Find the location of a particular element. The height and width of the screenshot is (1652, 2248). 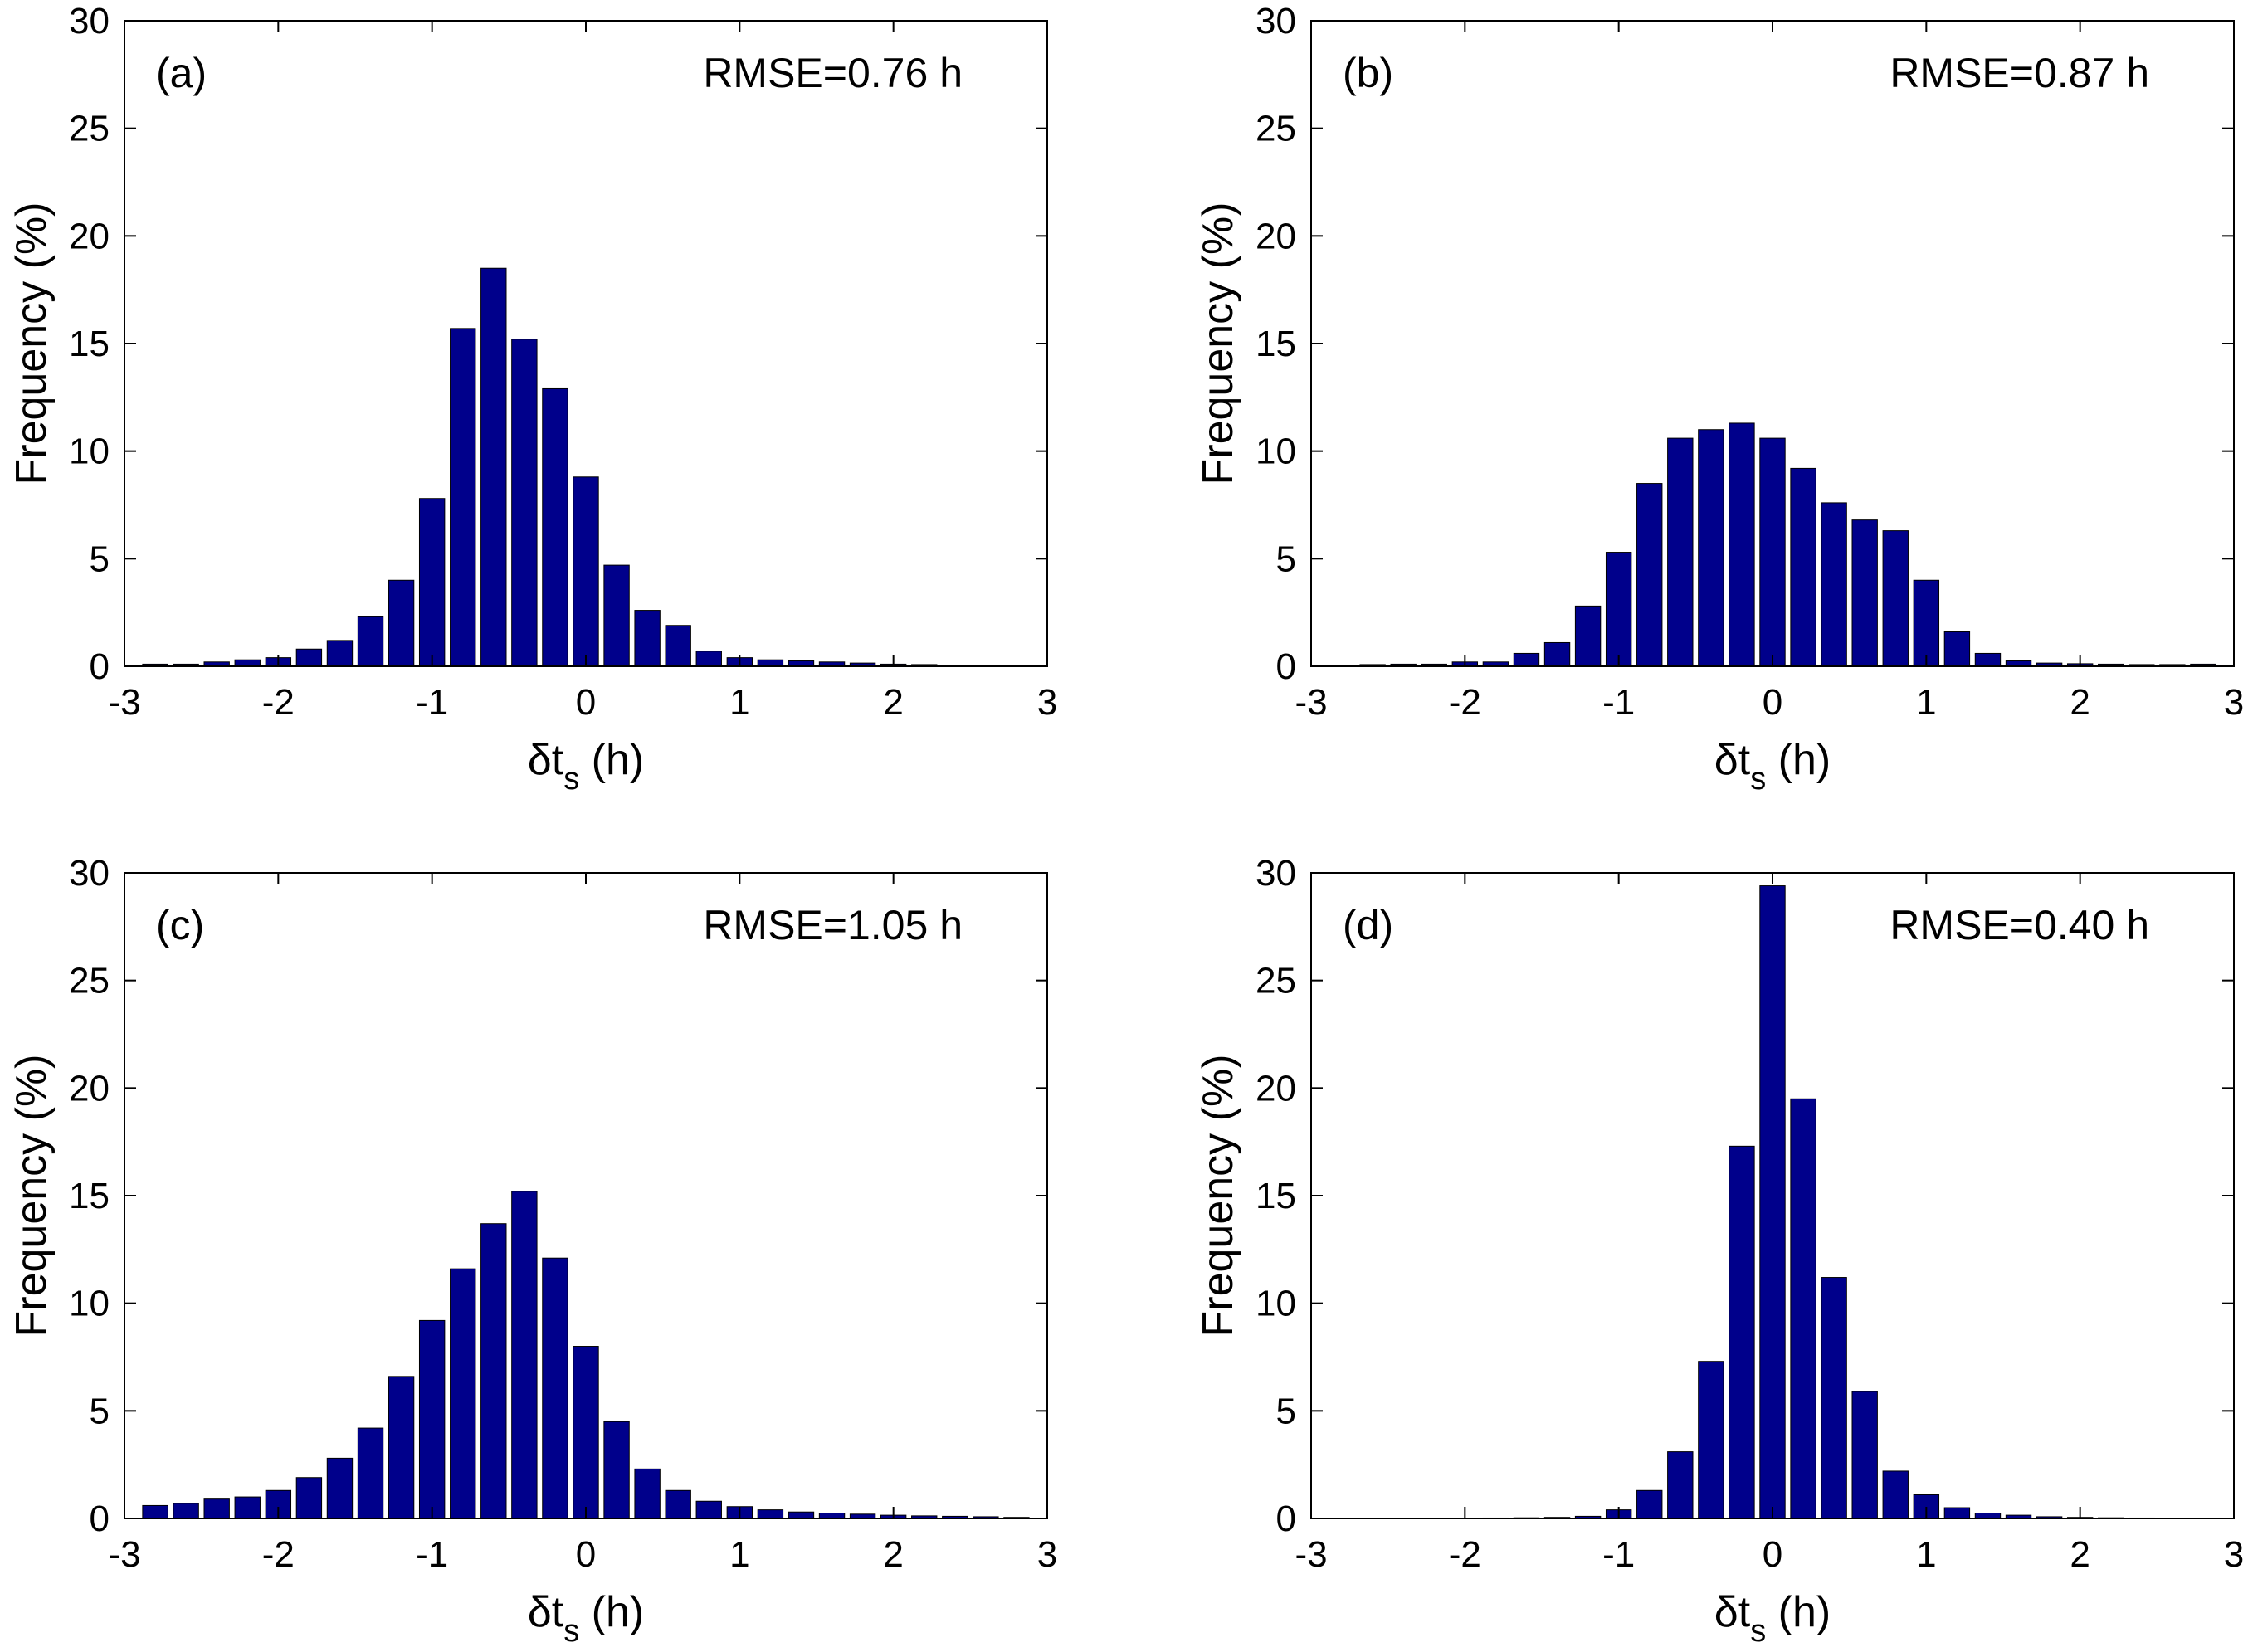

y-tick-label: 0 is located at coordinates (1286, 1519).